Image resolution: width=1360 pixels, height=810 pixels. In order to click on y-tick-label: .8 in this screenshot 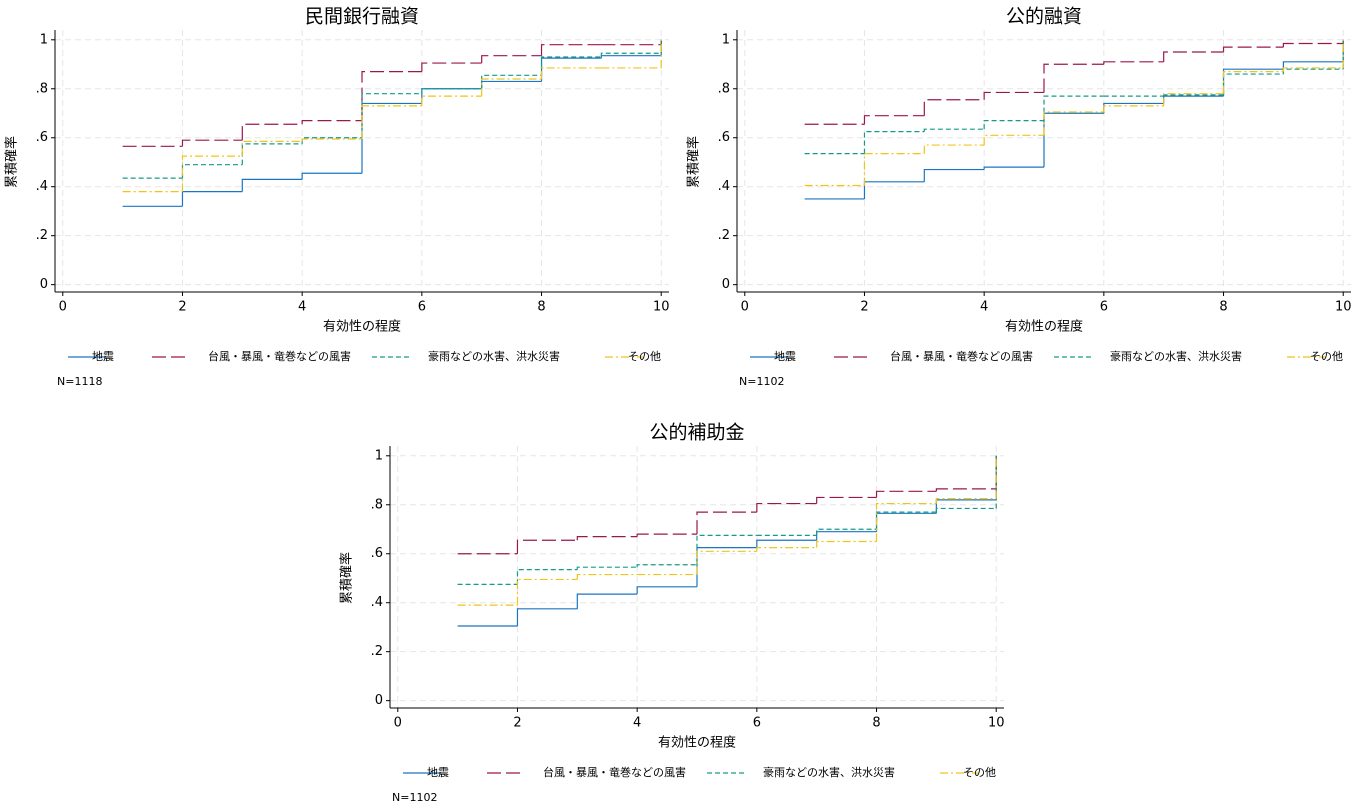, I will do `click(42, 88)`.